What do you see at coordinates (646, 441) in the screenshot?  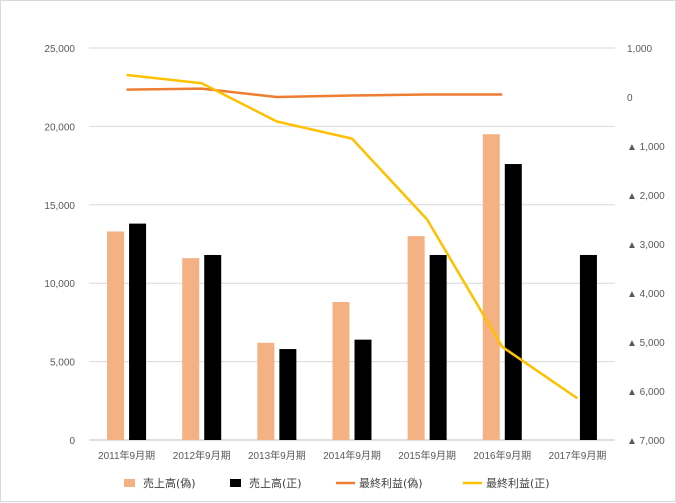 I see `right-axis-tick-label: ▲ 7,000` at bounding box center [646, 441].